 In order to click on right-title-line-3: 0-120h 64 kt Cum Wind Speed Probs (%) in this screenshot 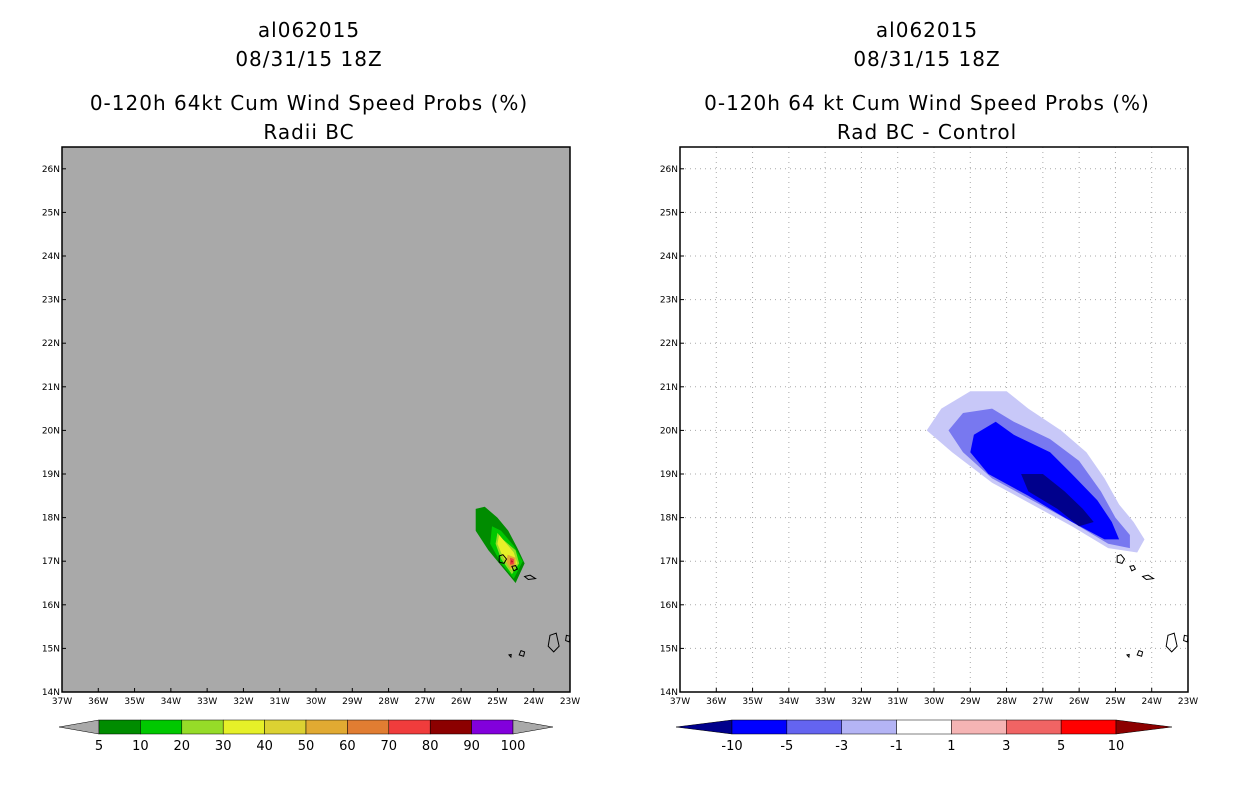, I will do `click(927, 103)`.